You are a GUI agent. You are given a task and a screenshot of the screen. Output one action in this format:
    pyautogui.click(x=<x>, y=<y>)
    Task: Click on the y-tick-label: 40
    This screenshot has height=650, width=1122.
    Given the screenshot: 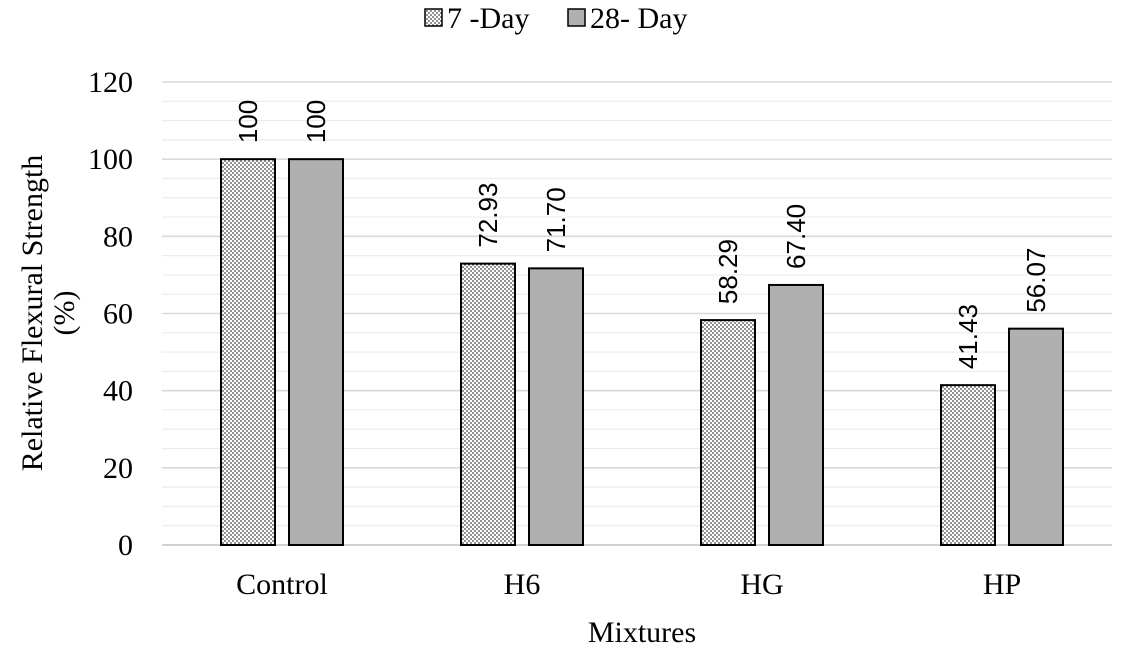 What is the action you would take?
    pyautogui.click(x=118, y=391)
    